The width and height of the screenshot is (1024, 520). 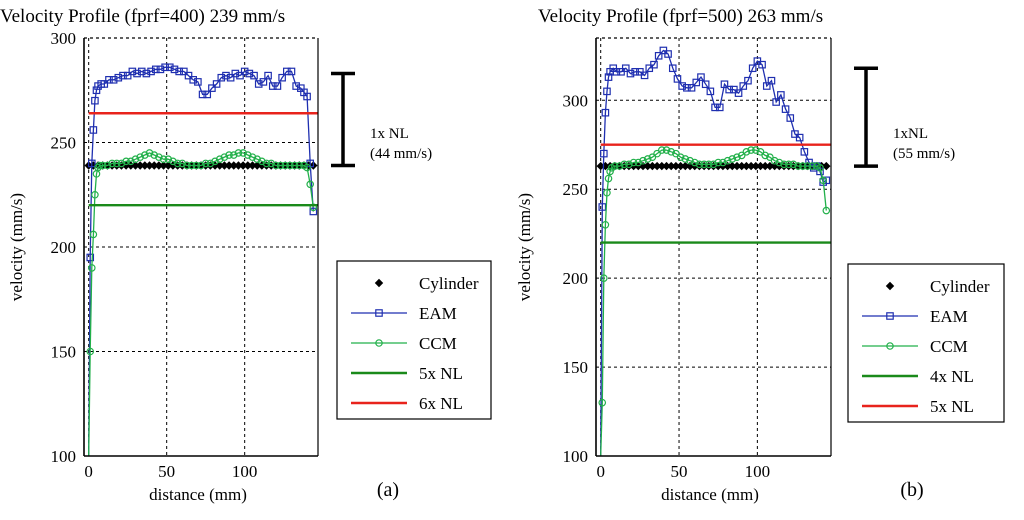 I want to click on legend-label: Cylinder, so click(x=960, y=286).